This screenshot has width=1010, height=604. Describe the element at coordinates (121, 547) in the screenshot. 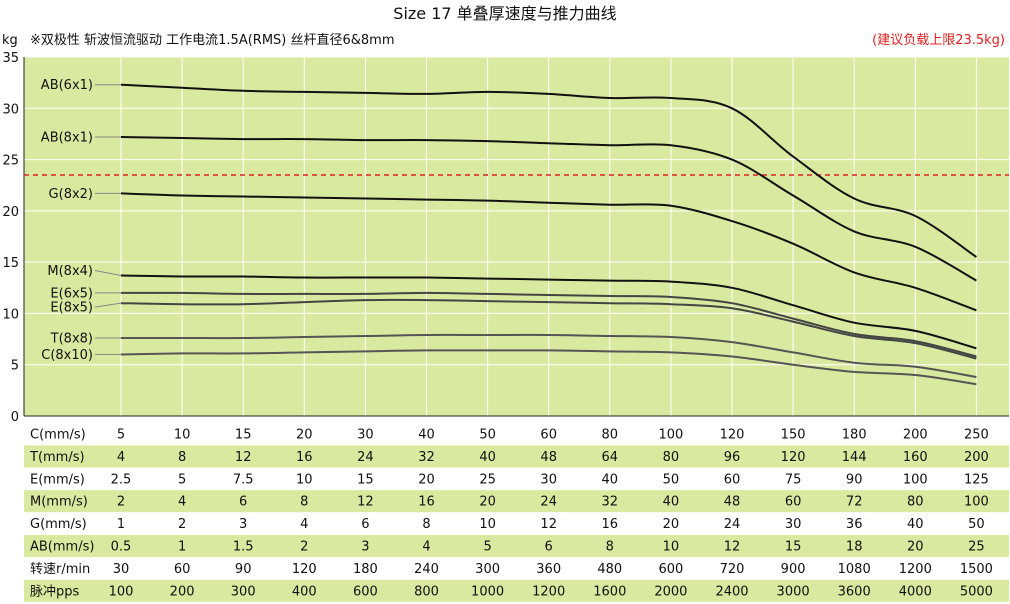

I see `table-cell: 0.5` at that location.